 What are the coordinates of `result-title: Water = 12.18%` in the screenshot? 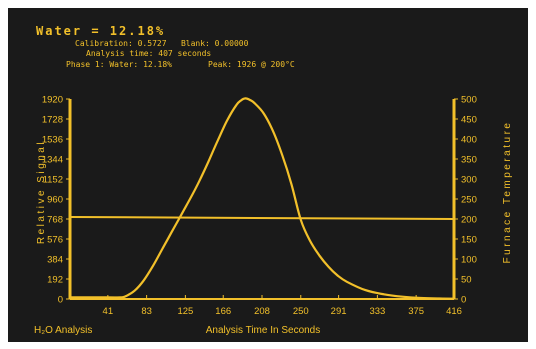 It's located at (101, 31).